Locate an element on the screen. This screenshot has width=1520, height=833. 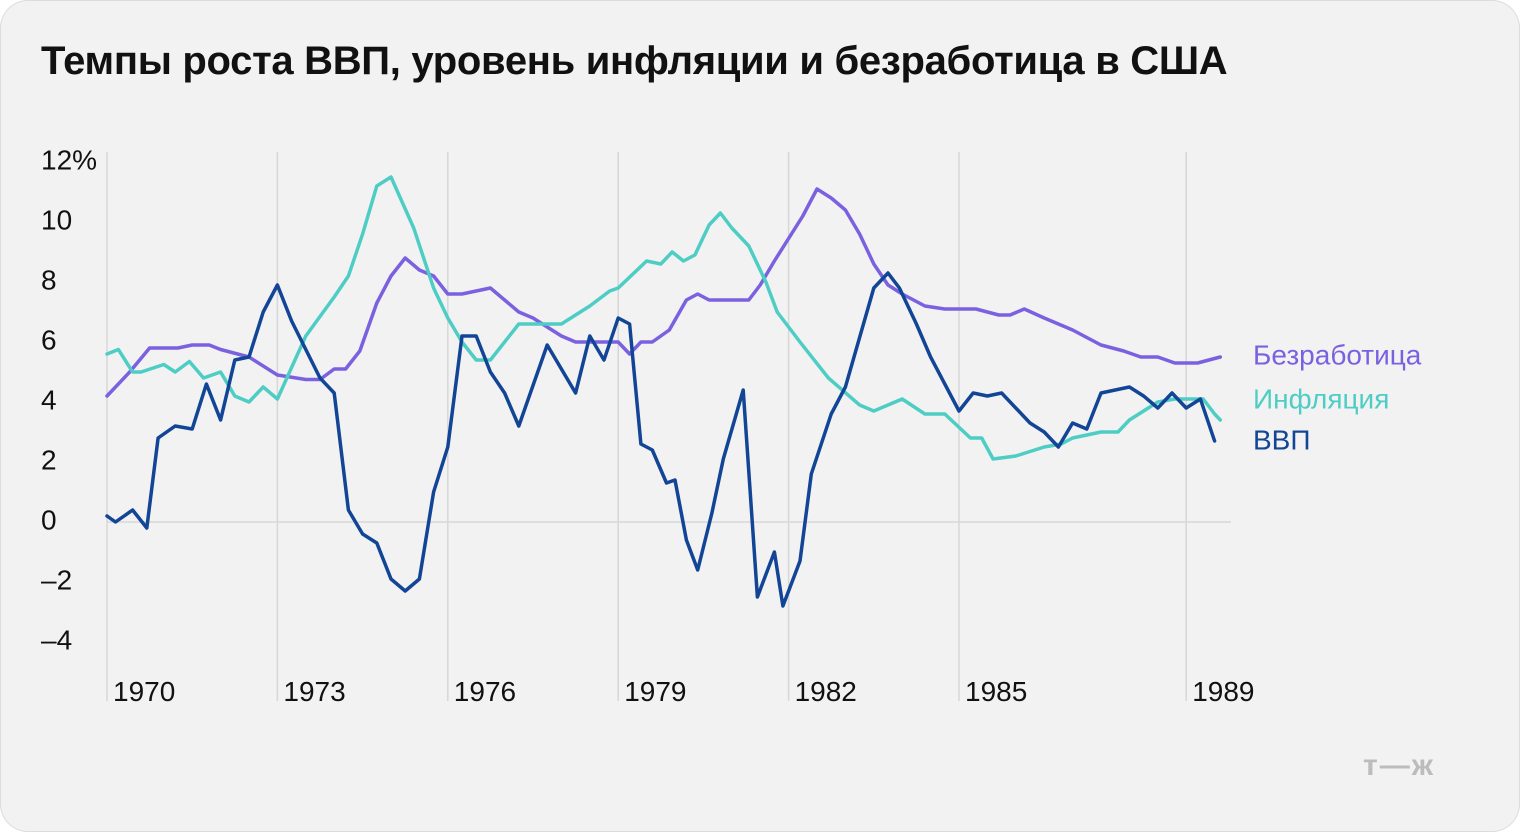
y-tick-label: 0 is located at coordinates (49, 519).